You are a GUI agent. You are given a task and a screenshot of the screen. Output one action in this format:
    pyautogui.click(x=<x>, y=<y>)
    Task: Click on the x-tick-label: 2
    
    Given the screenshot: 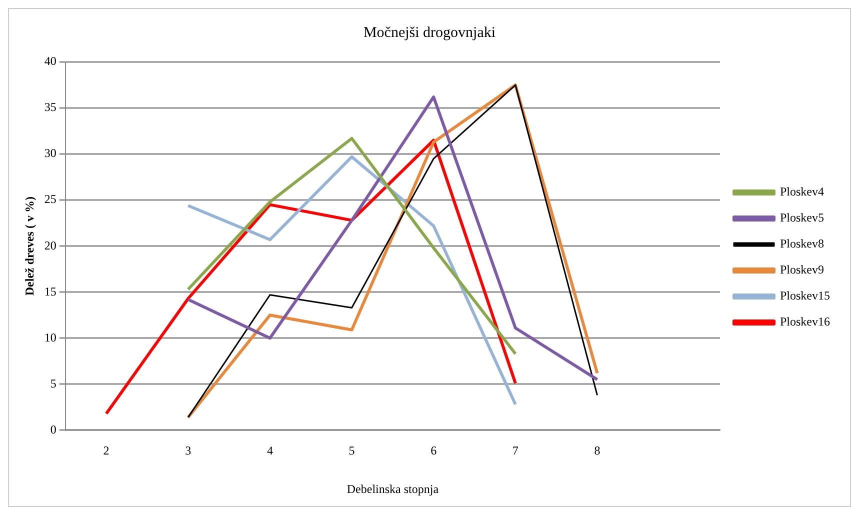 What is the action you would take?
    pyautogui.click(x=106, y=451)
    